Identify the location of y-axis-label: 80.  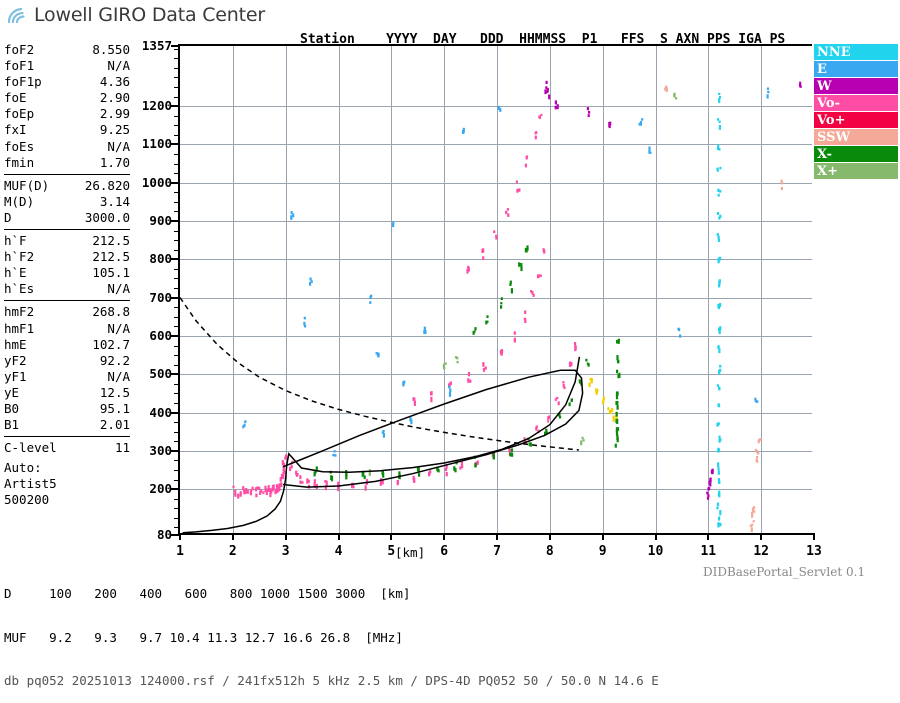
(164, 534).